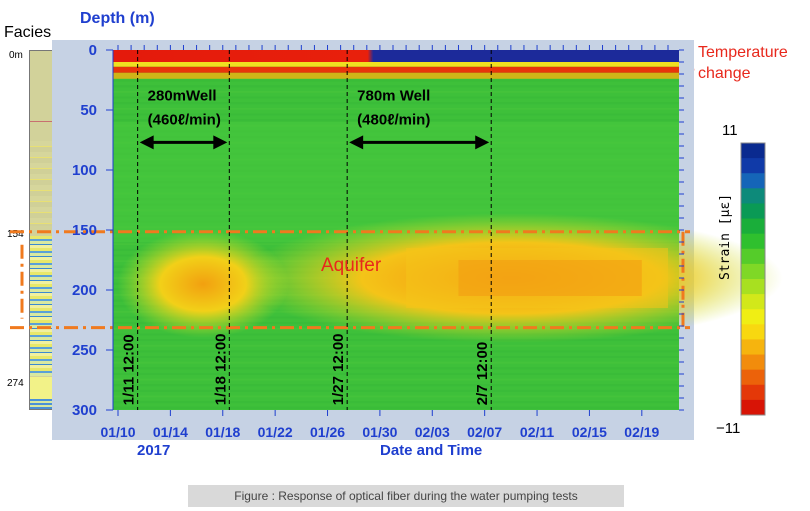 The height and width of the screenshot is (511, 810). Describe the element at coordinates (728, 428) in the screenshot. I see `colorbar-min: −11` at that location.